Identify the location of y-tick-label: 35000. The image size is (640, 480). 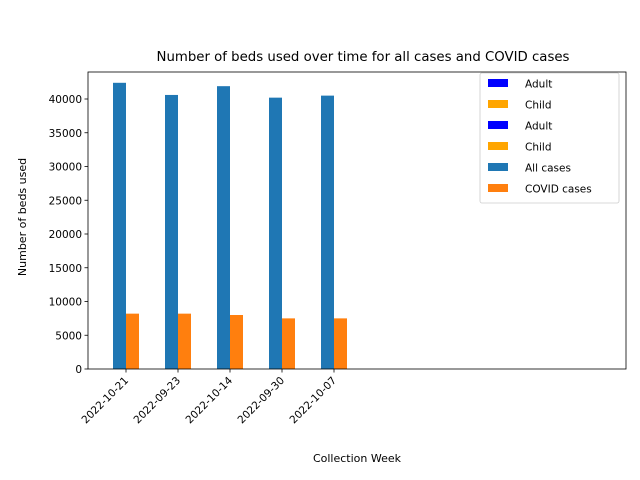
(65, 134).